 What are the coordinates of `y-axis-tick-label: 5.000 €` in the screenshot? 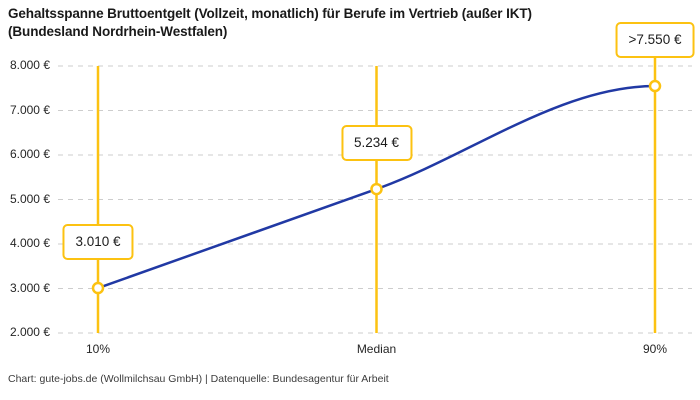 It's located at (29, 198).